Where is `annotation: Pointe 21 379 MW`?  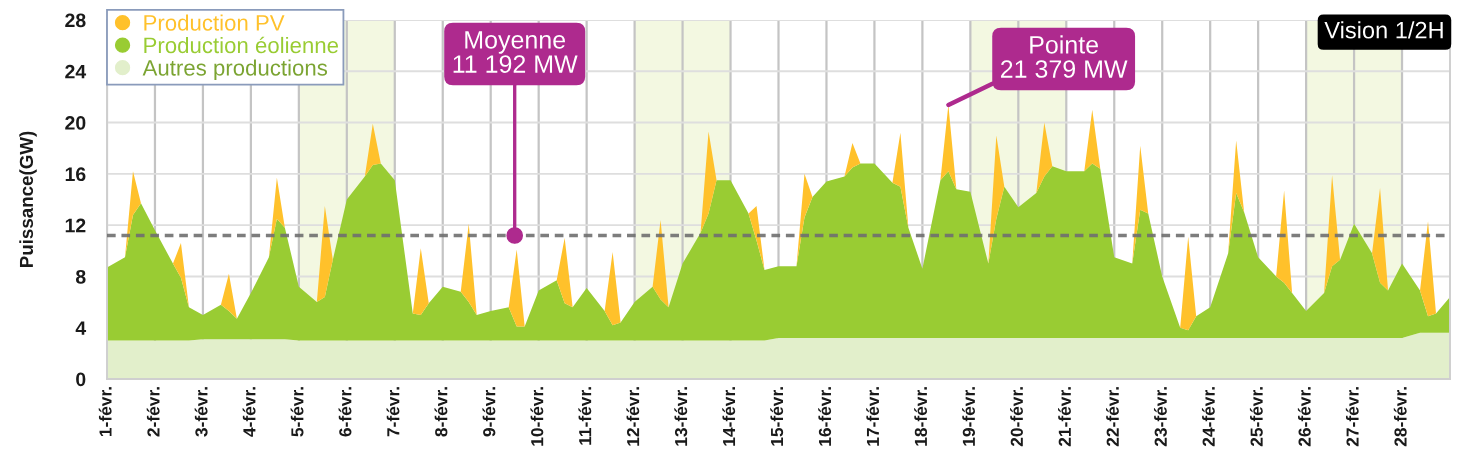 annotation: Pointe 21 379 MW is located at coordinates (1064, 56).